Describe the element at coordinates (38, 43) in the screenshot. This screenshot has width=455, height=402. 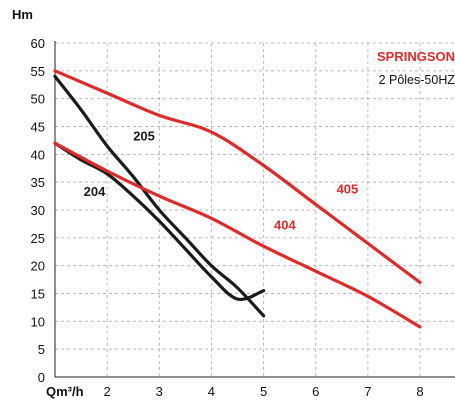
I see `y-tick-label: 60` at that location.